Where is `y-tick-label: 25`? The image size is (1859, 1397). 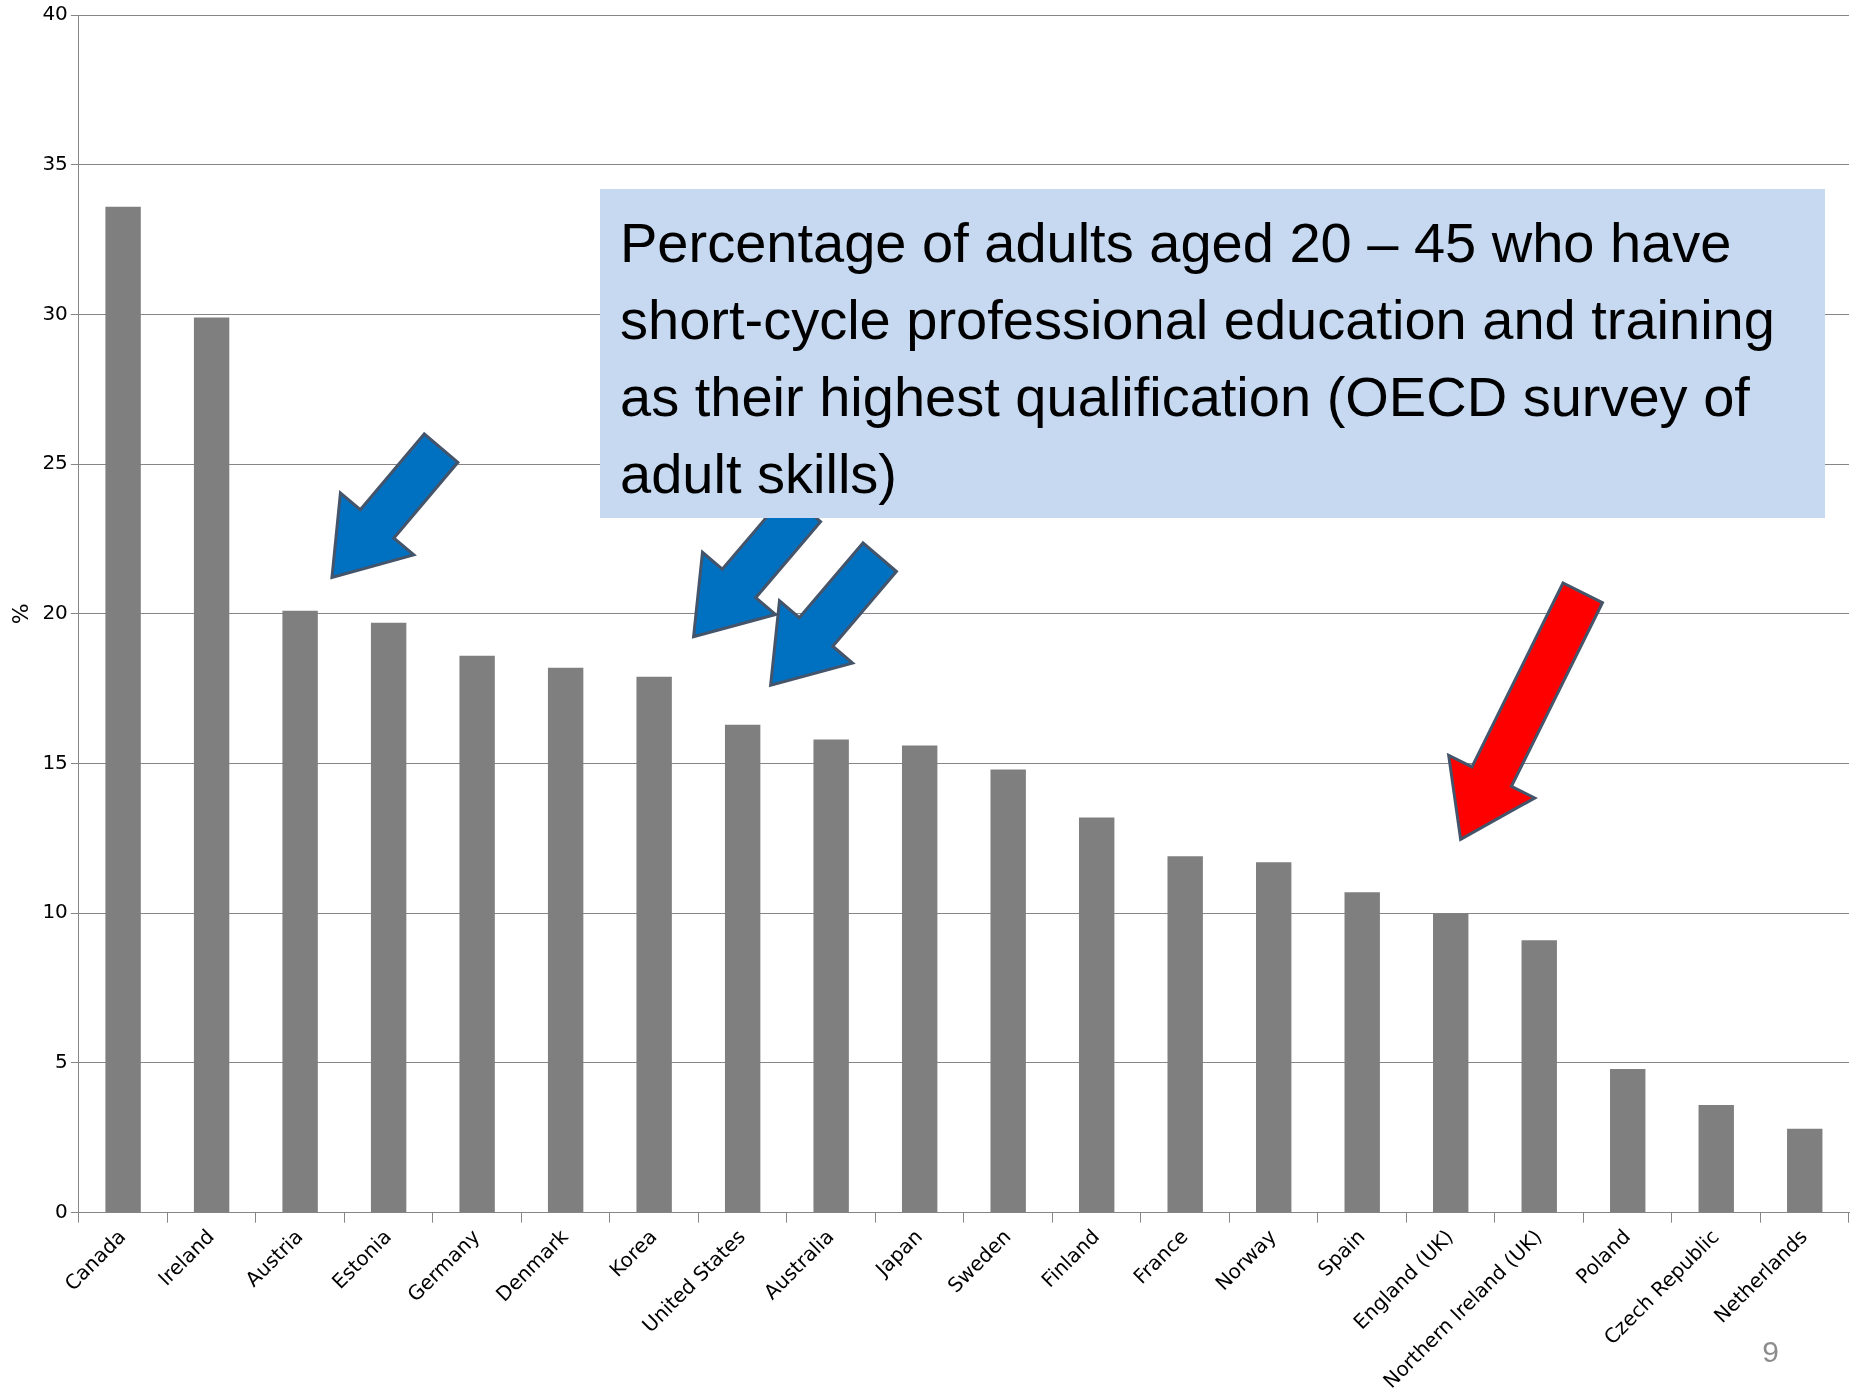
y-tick-label: 25 is located at coordinates (55, 462).